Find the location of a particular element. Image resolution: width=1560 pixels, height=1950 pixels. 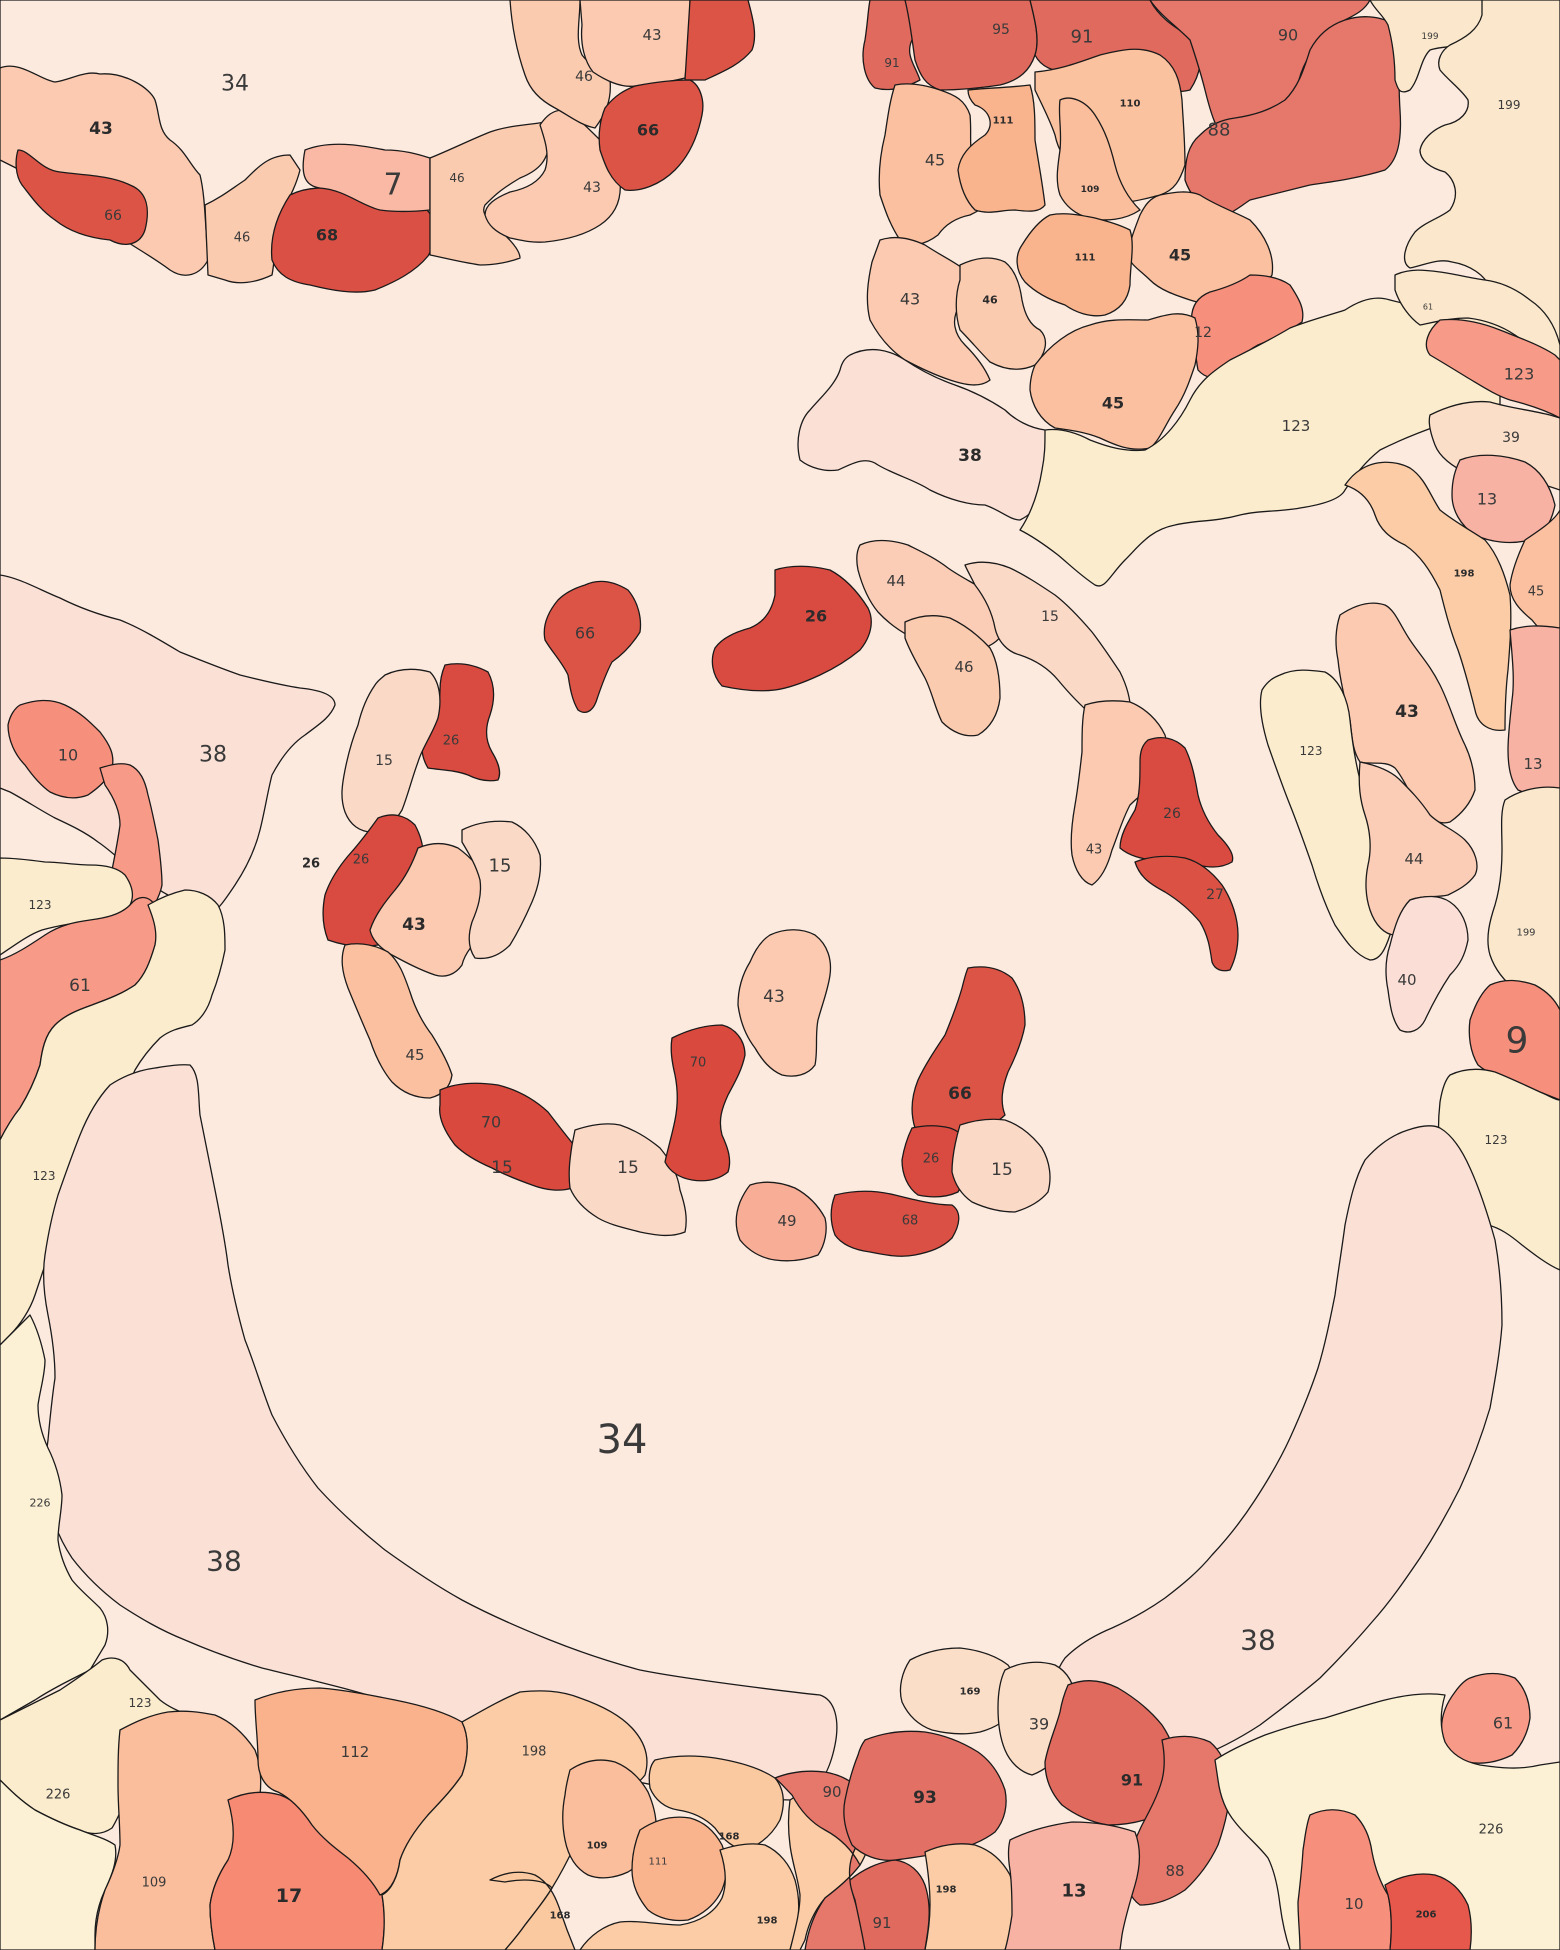

region-91-bottom is located at coordinates (889, 1904).